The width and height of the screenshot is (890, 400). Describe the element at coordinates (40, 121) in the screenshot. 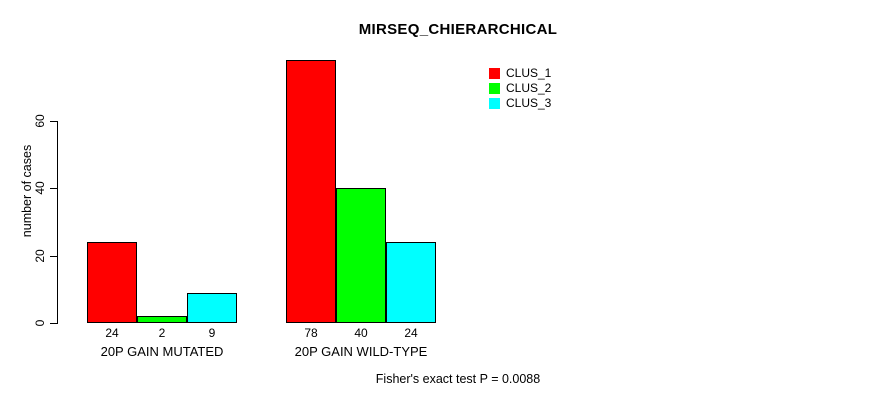

I see `y-tick-label: 60` at that location.